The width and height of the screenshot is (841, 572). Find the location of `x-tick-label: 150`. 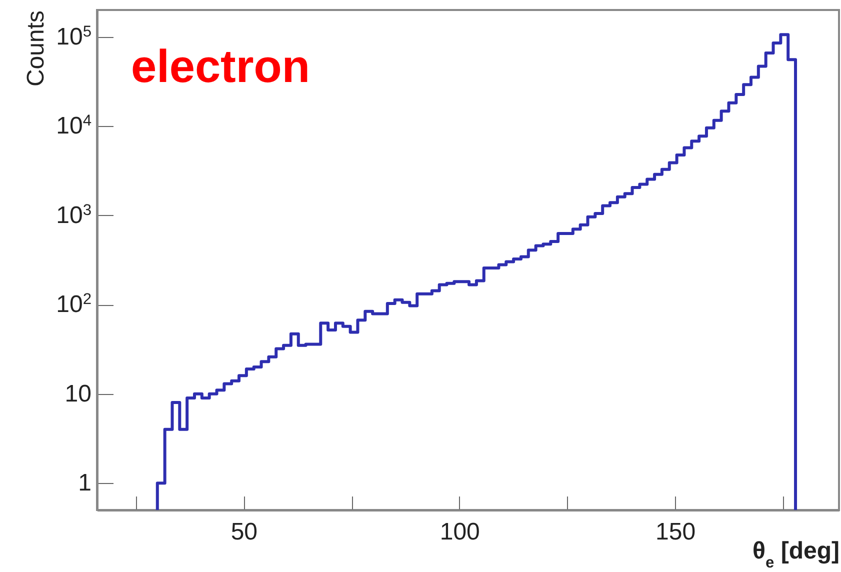

x-tick-label: 150 is located at coordinates (676, 532).